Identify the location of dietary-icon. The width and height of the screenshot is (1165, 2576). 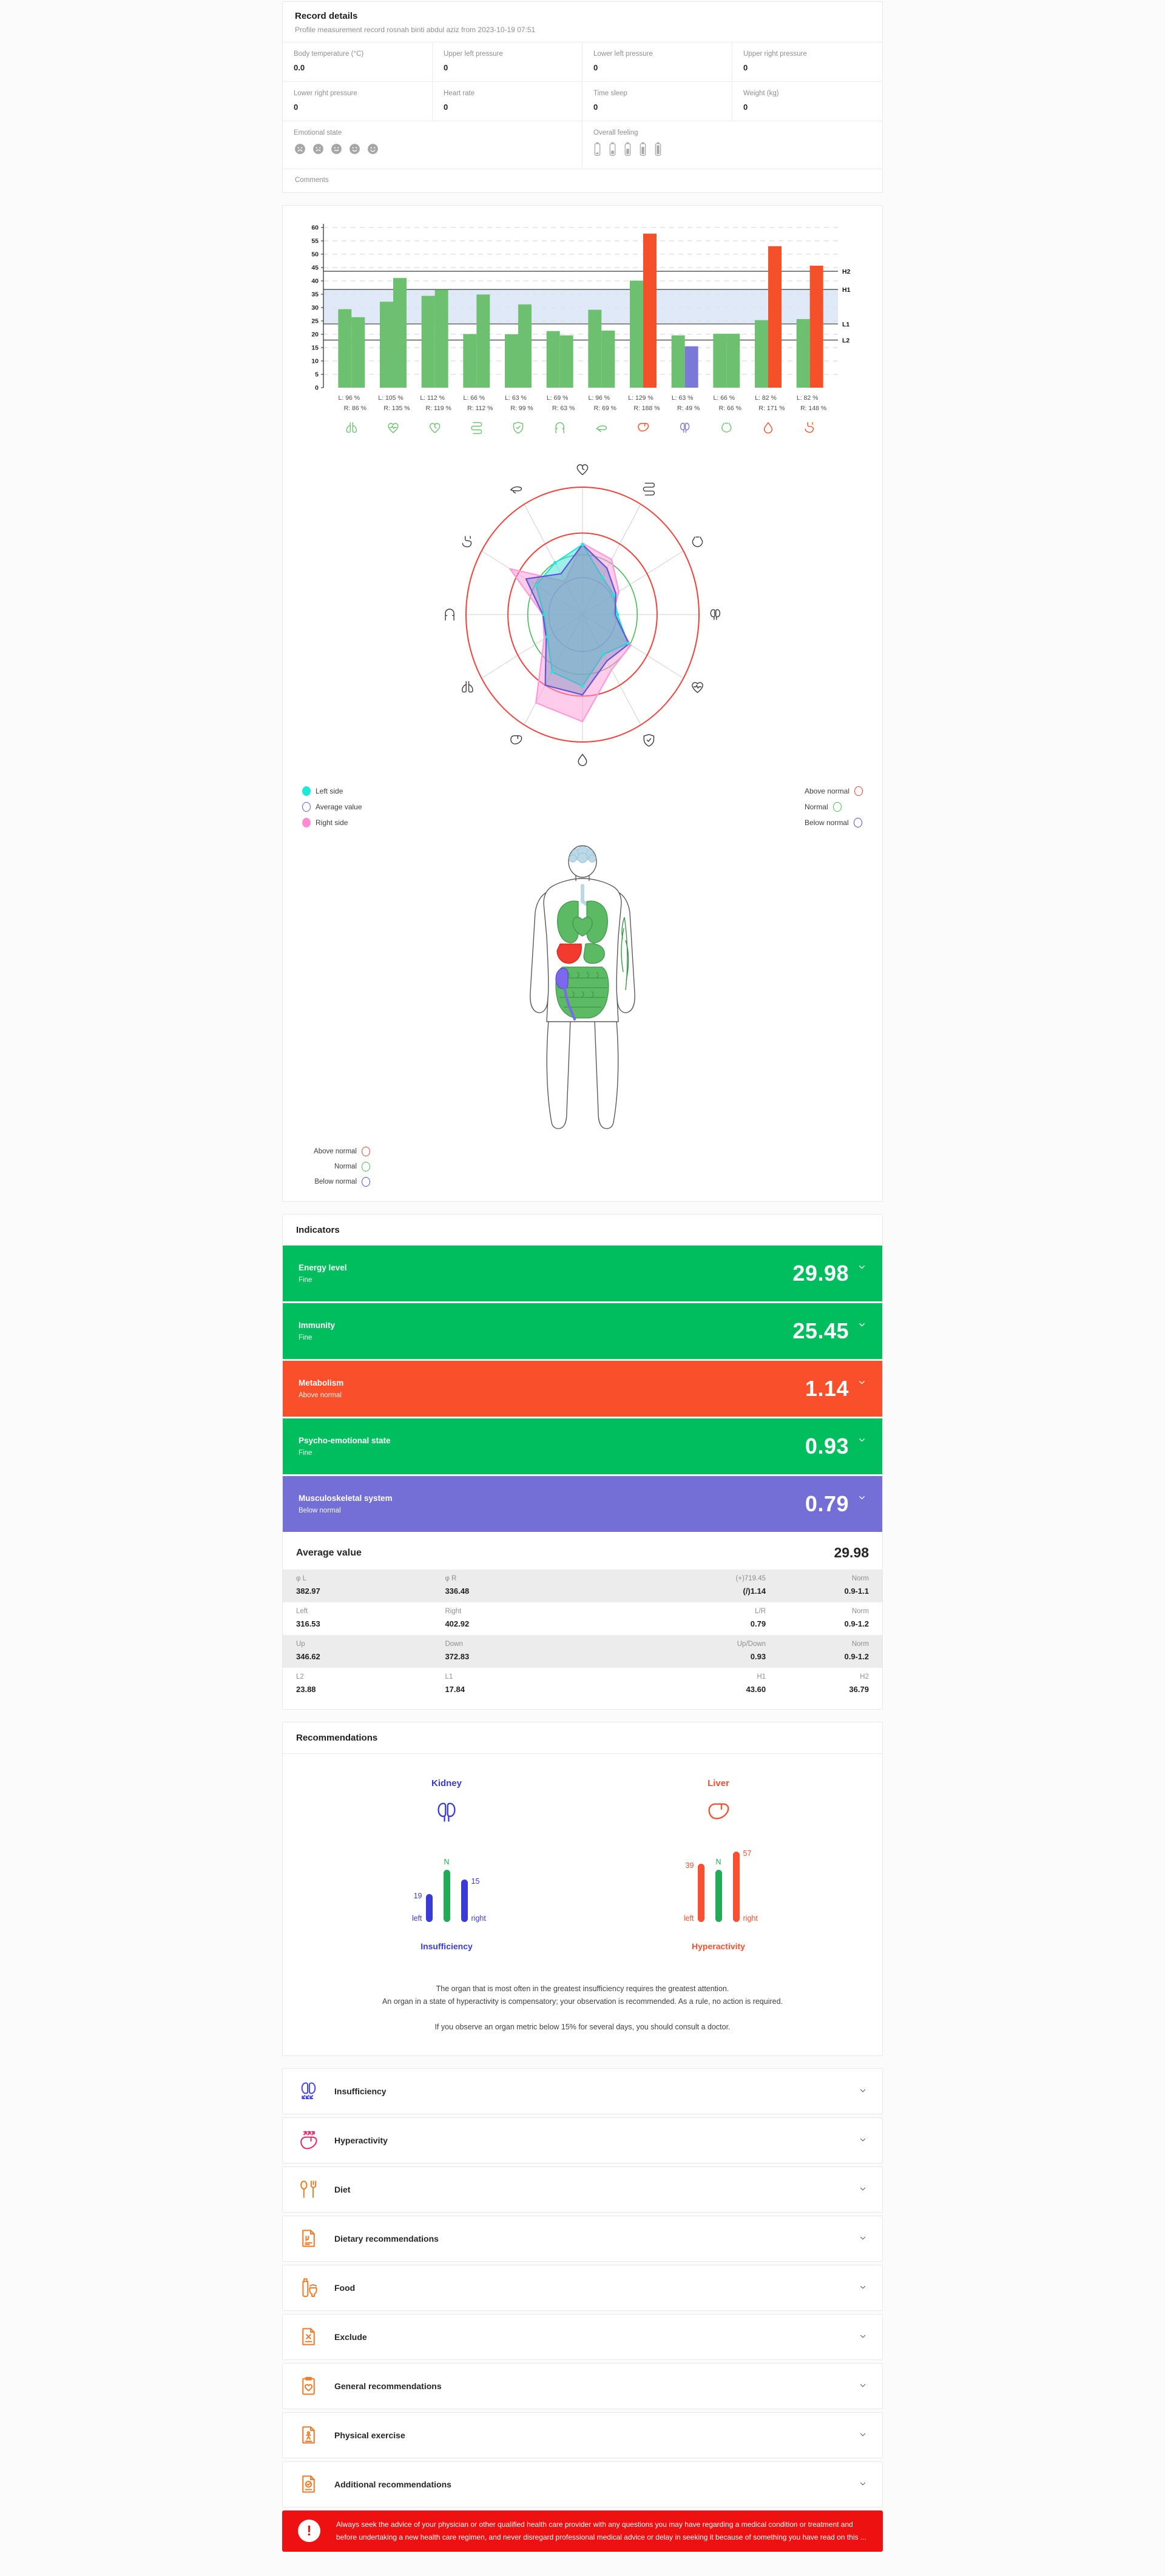
(308, 2238).